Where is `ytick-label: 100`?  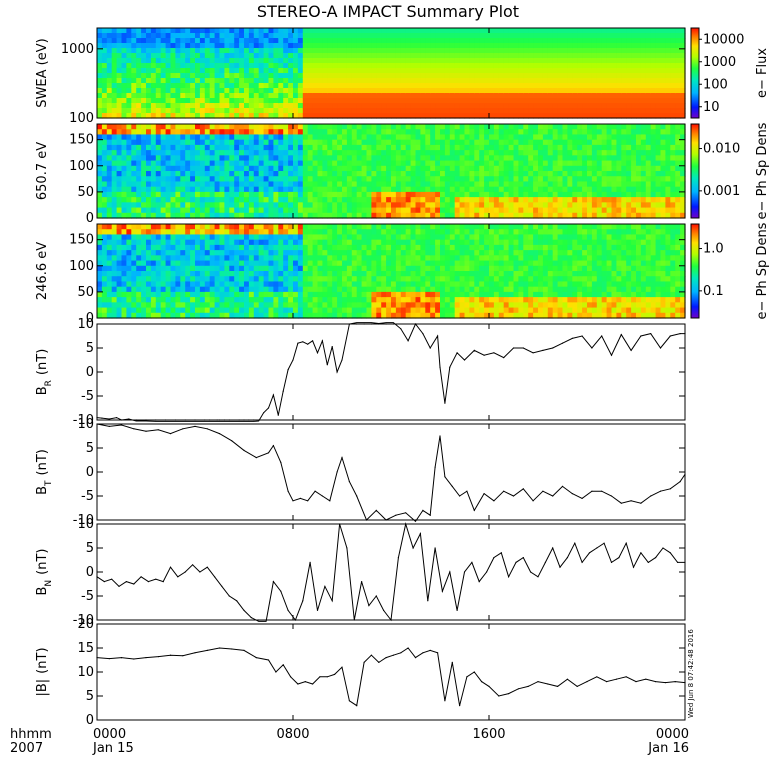
ytick-label: 100 is located at coordinates (81, 118).